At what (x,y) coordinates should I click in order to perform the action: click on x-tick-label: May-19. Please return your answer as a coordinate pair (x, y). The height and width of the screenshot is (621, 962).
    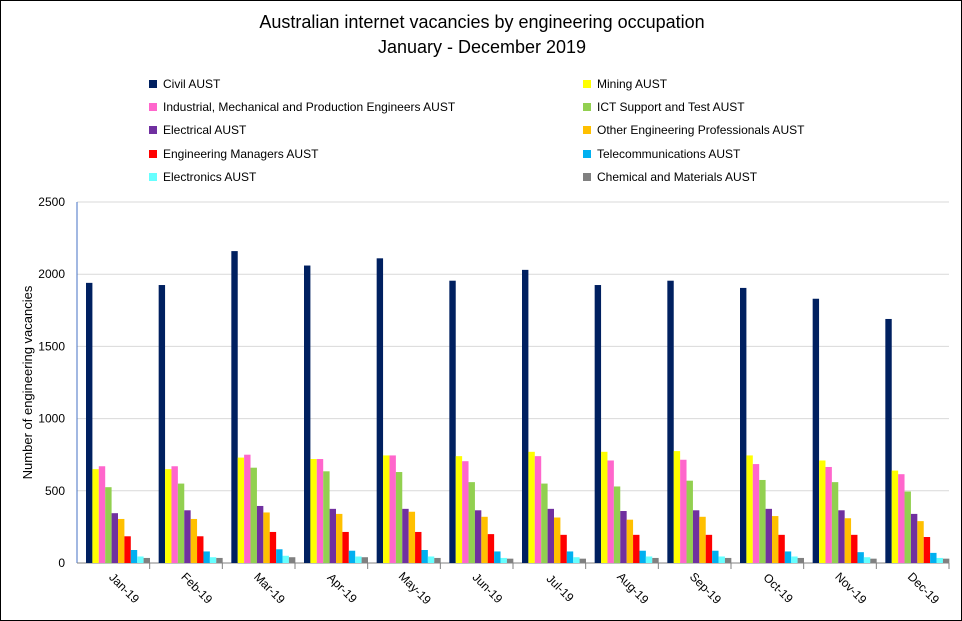
    Looking at the image, I should click on (415, 588).